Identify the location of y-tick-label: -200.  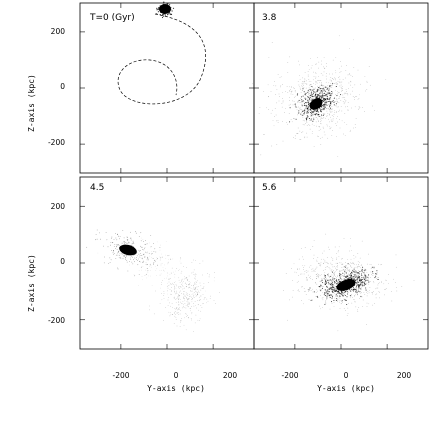
(56, 142).